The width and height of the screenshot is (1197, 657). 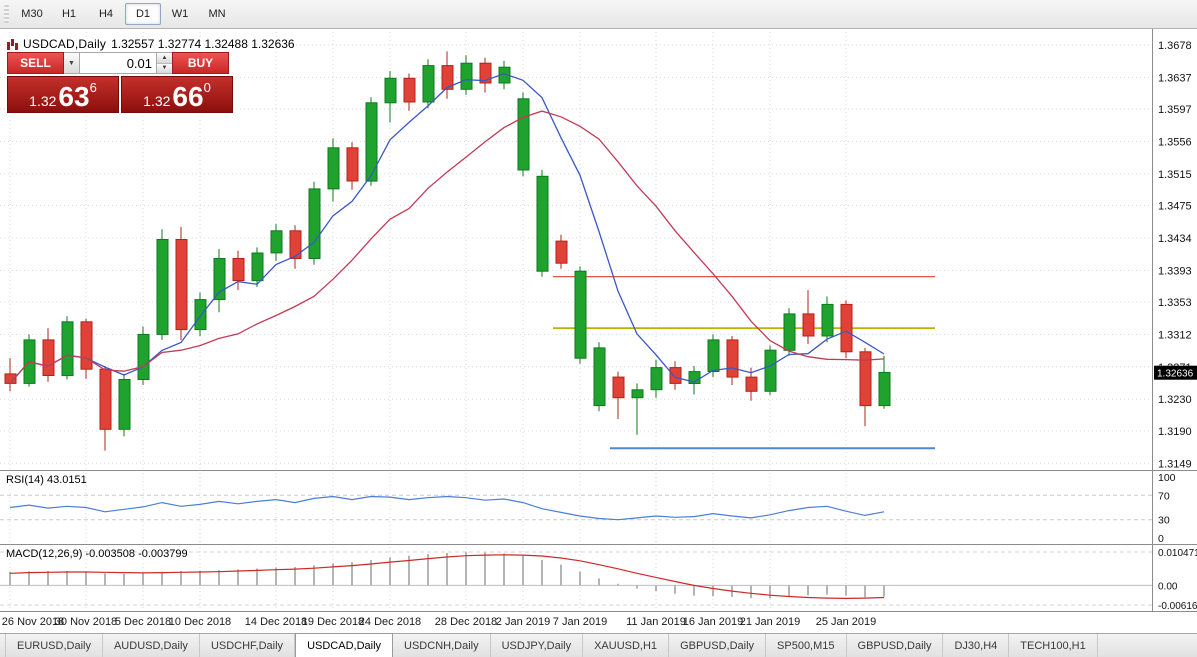 What do you see at coordinates (12, 44) in the screenshot?
I see `chart-icon` at bounding box center [12, 44].